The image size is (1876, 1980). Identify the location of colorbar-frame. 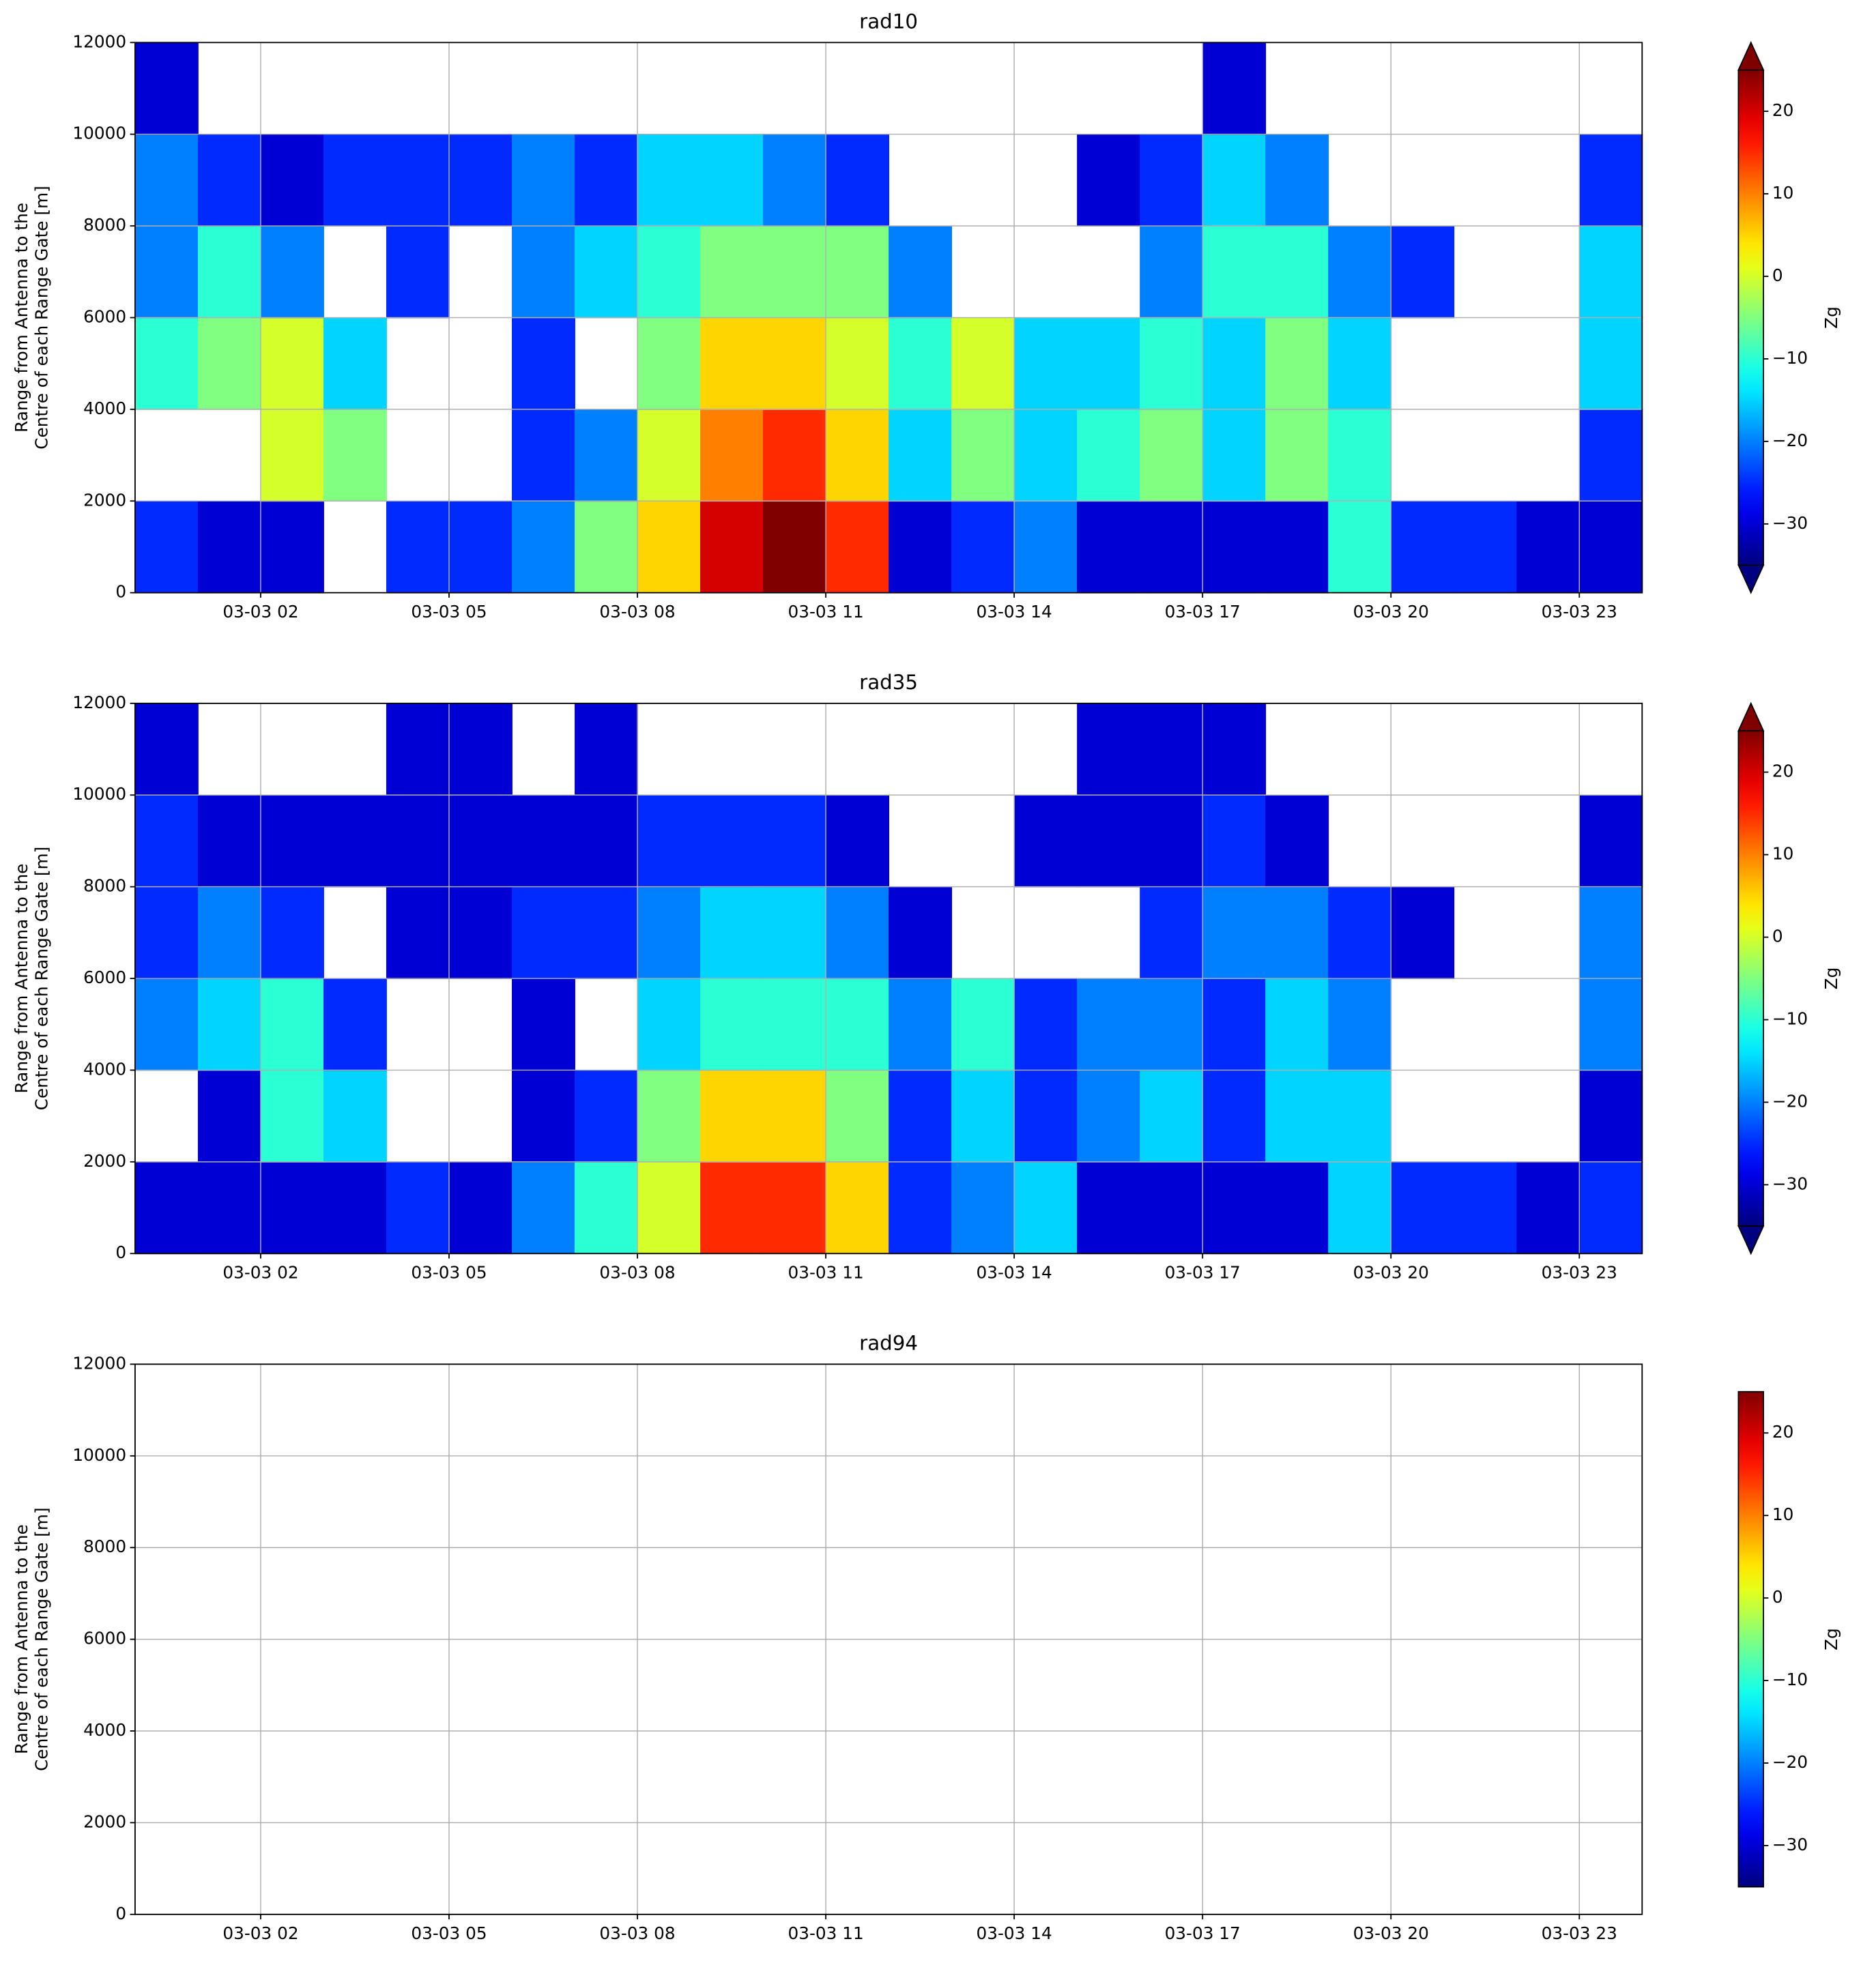
(1750, 978).